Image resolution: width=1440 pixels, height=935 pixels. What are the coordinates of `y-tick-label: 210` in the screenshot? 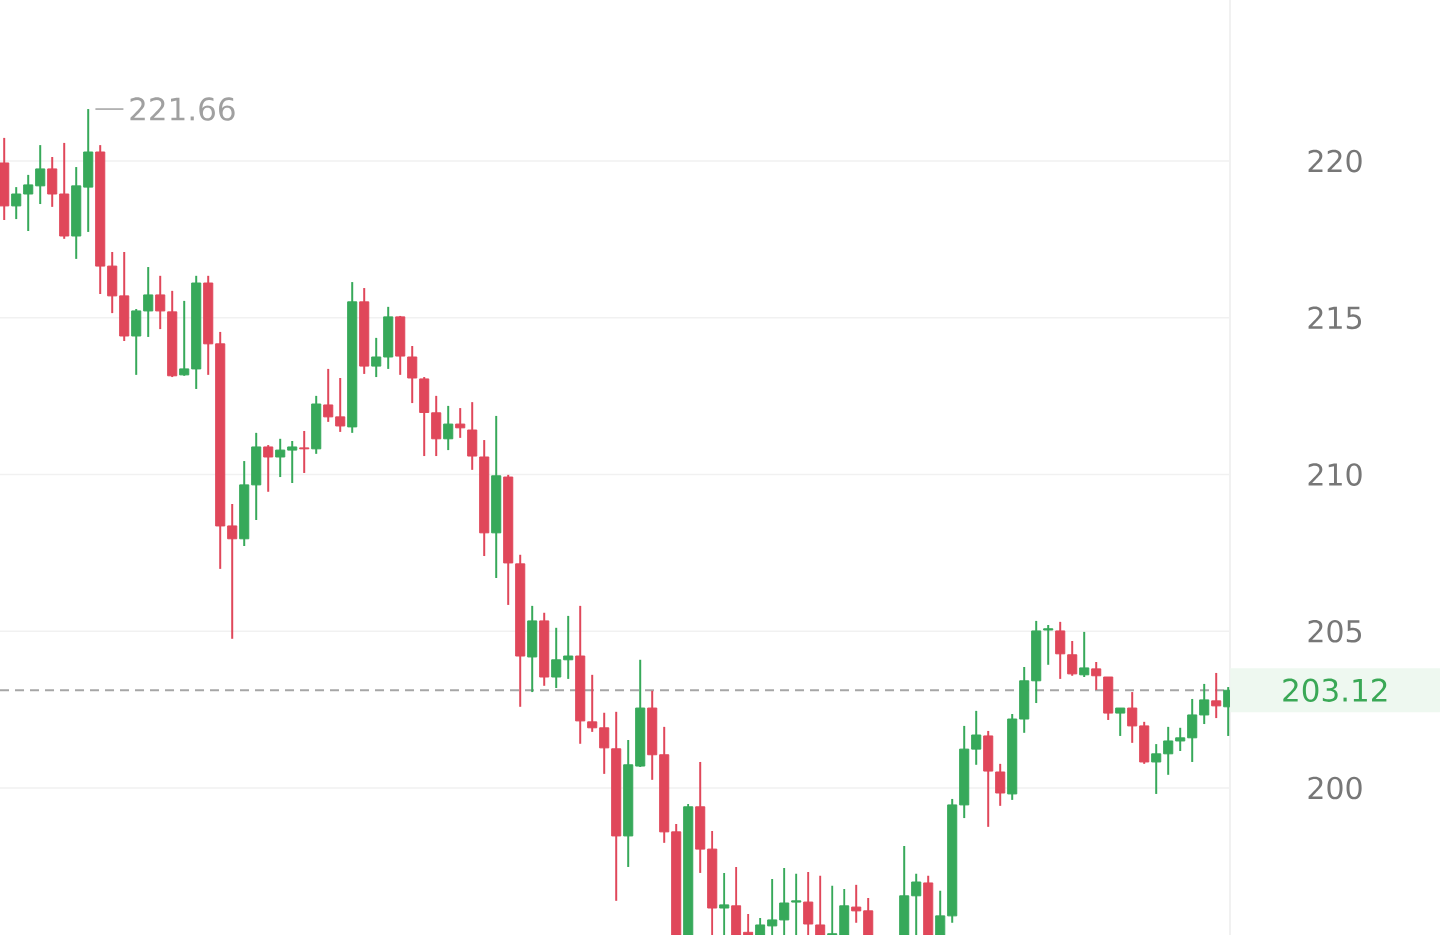 It's located at (1335, 474).